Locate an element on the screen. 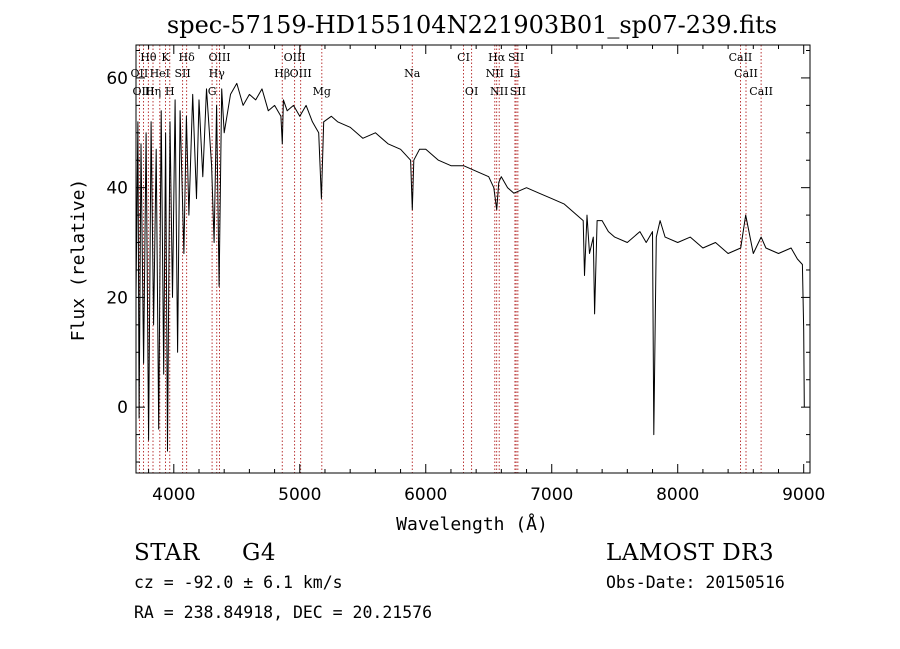 The height and width of the screenshot is (649, 900). line-label: H is located at coordinates (170, 91).